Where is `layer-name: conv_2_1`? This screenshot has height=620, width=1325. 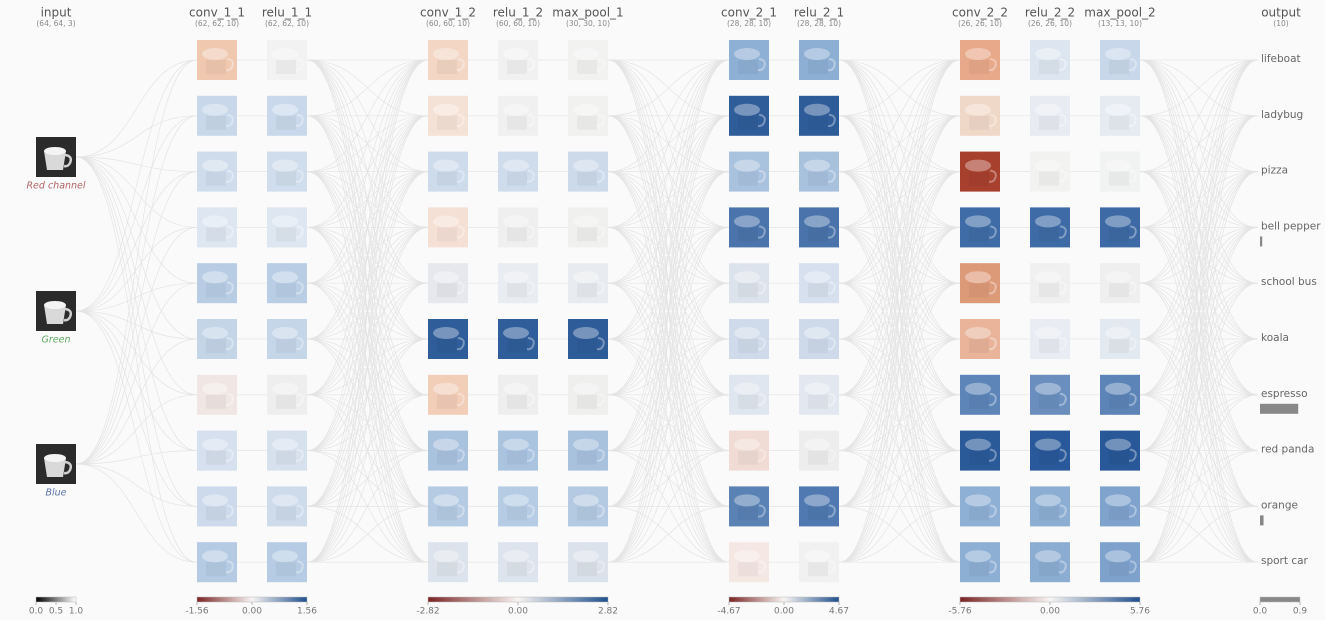 layer-name: conv_2_1 is located at coordinates (749, 13).